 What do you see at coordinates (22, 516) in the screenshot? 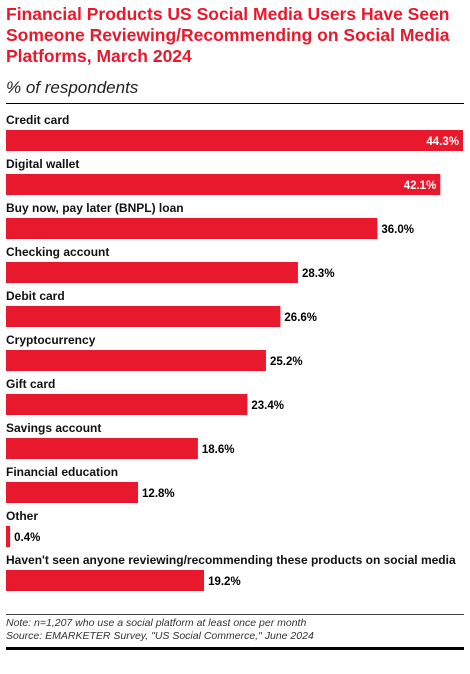
I see `category-label: Other` at bounding box center [22, 516].